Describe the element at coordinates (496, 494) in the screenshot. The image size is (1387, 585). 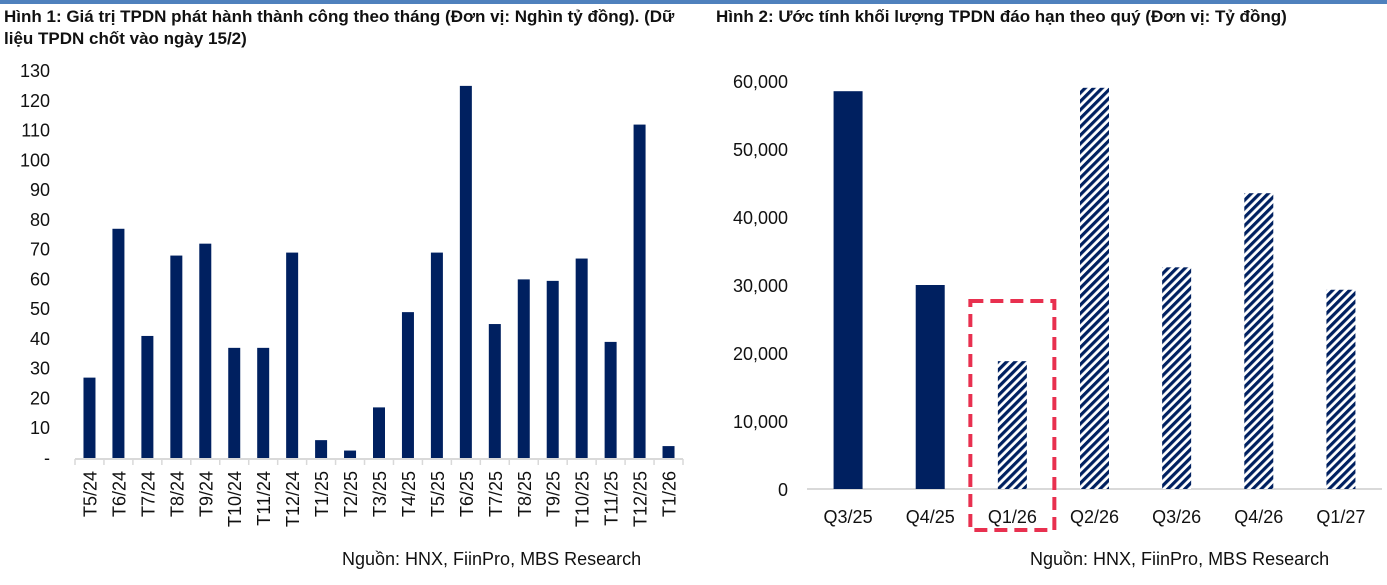
I see `x-tick-label: T7/25` at that location.